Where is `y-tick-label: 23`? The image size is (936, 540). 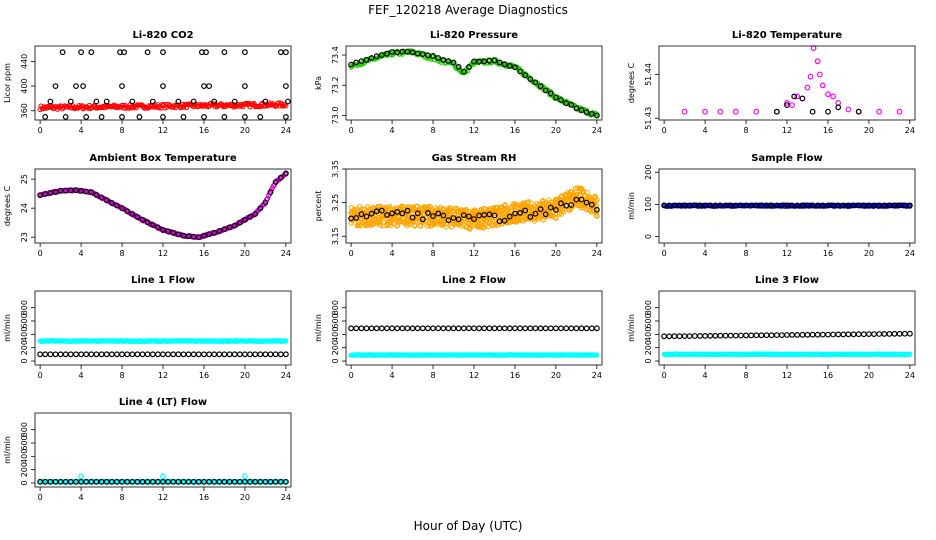 y-tick-label: 23 is located at coordinates (24, 237).